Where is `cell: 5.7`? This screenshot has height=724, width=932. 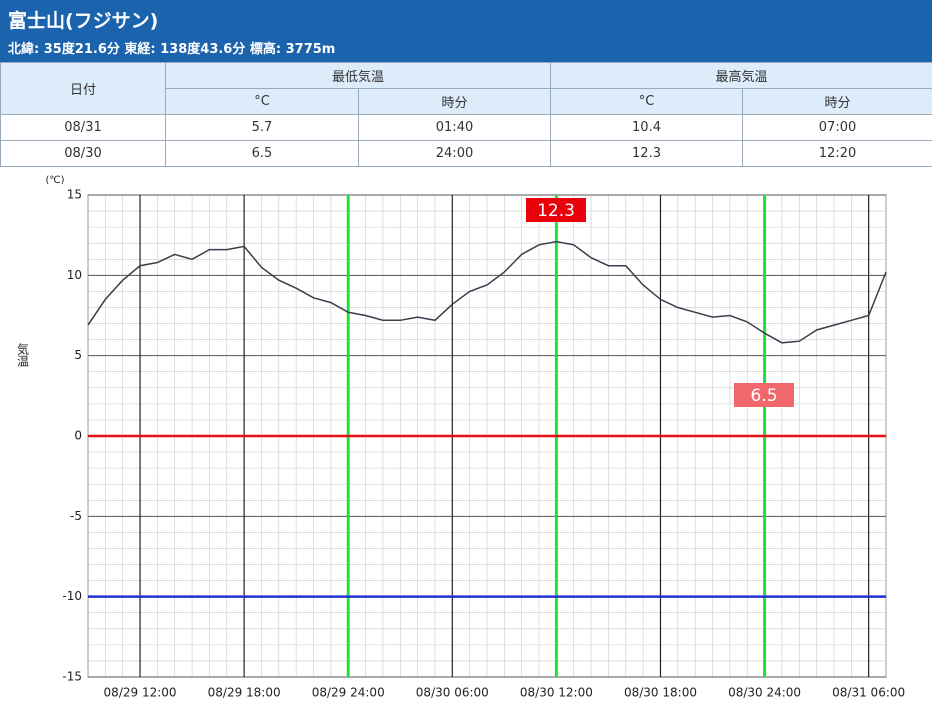 cell: 5.7 is located at coordinates (262, 127).